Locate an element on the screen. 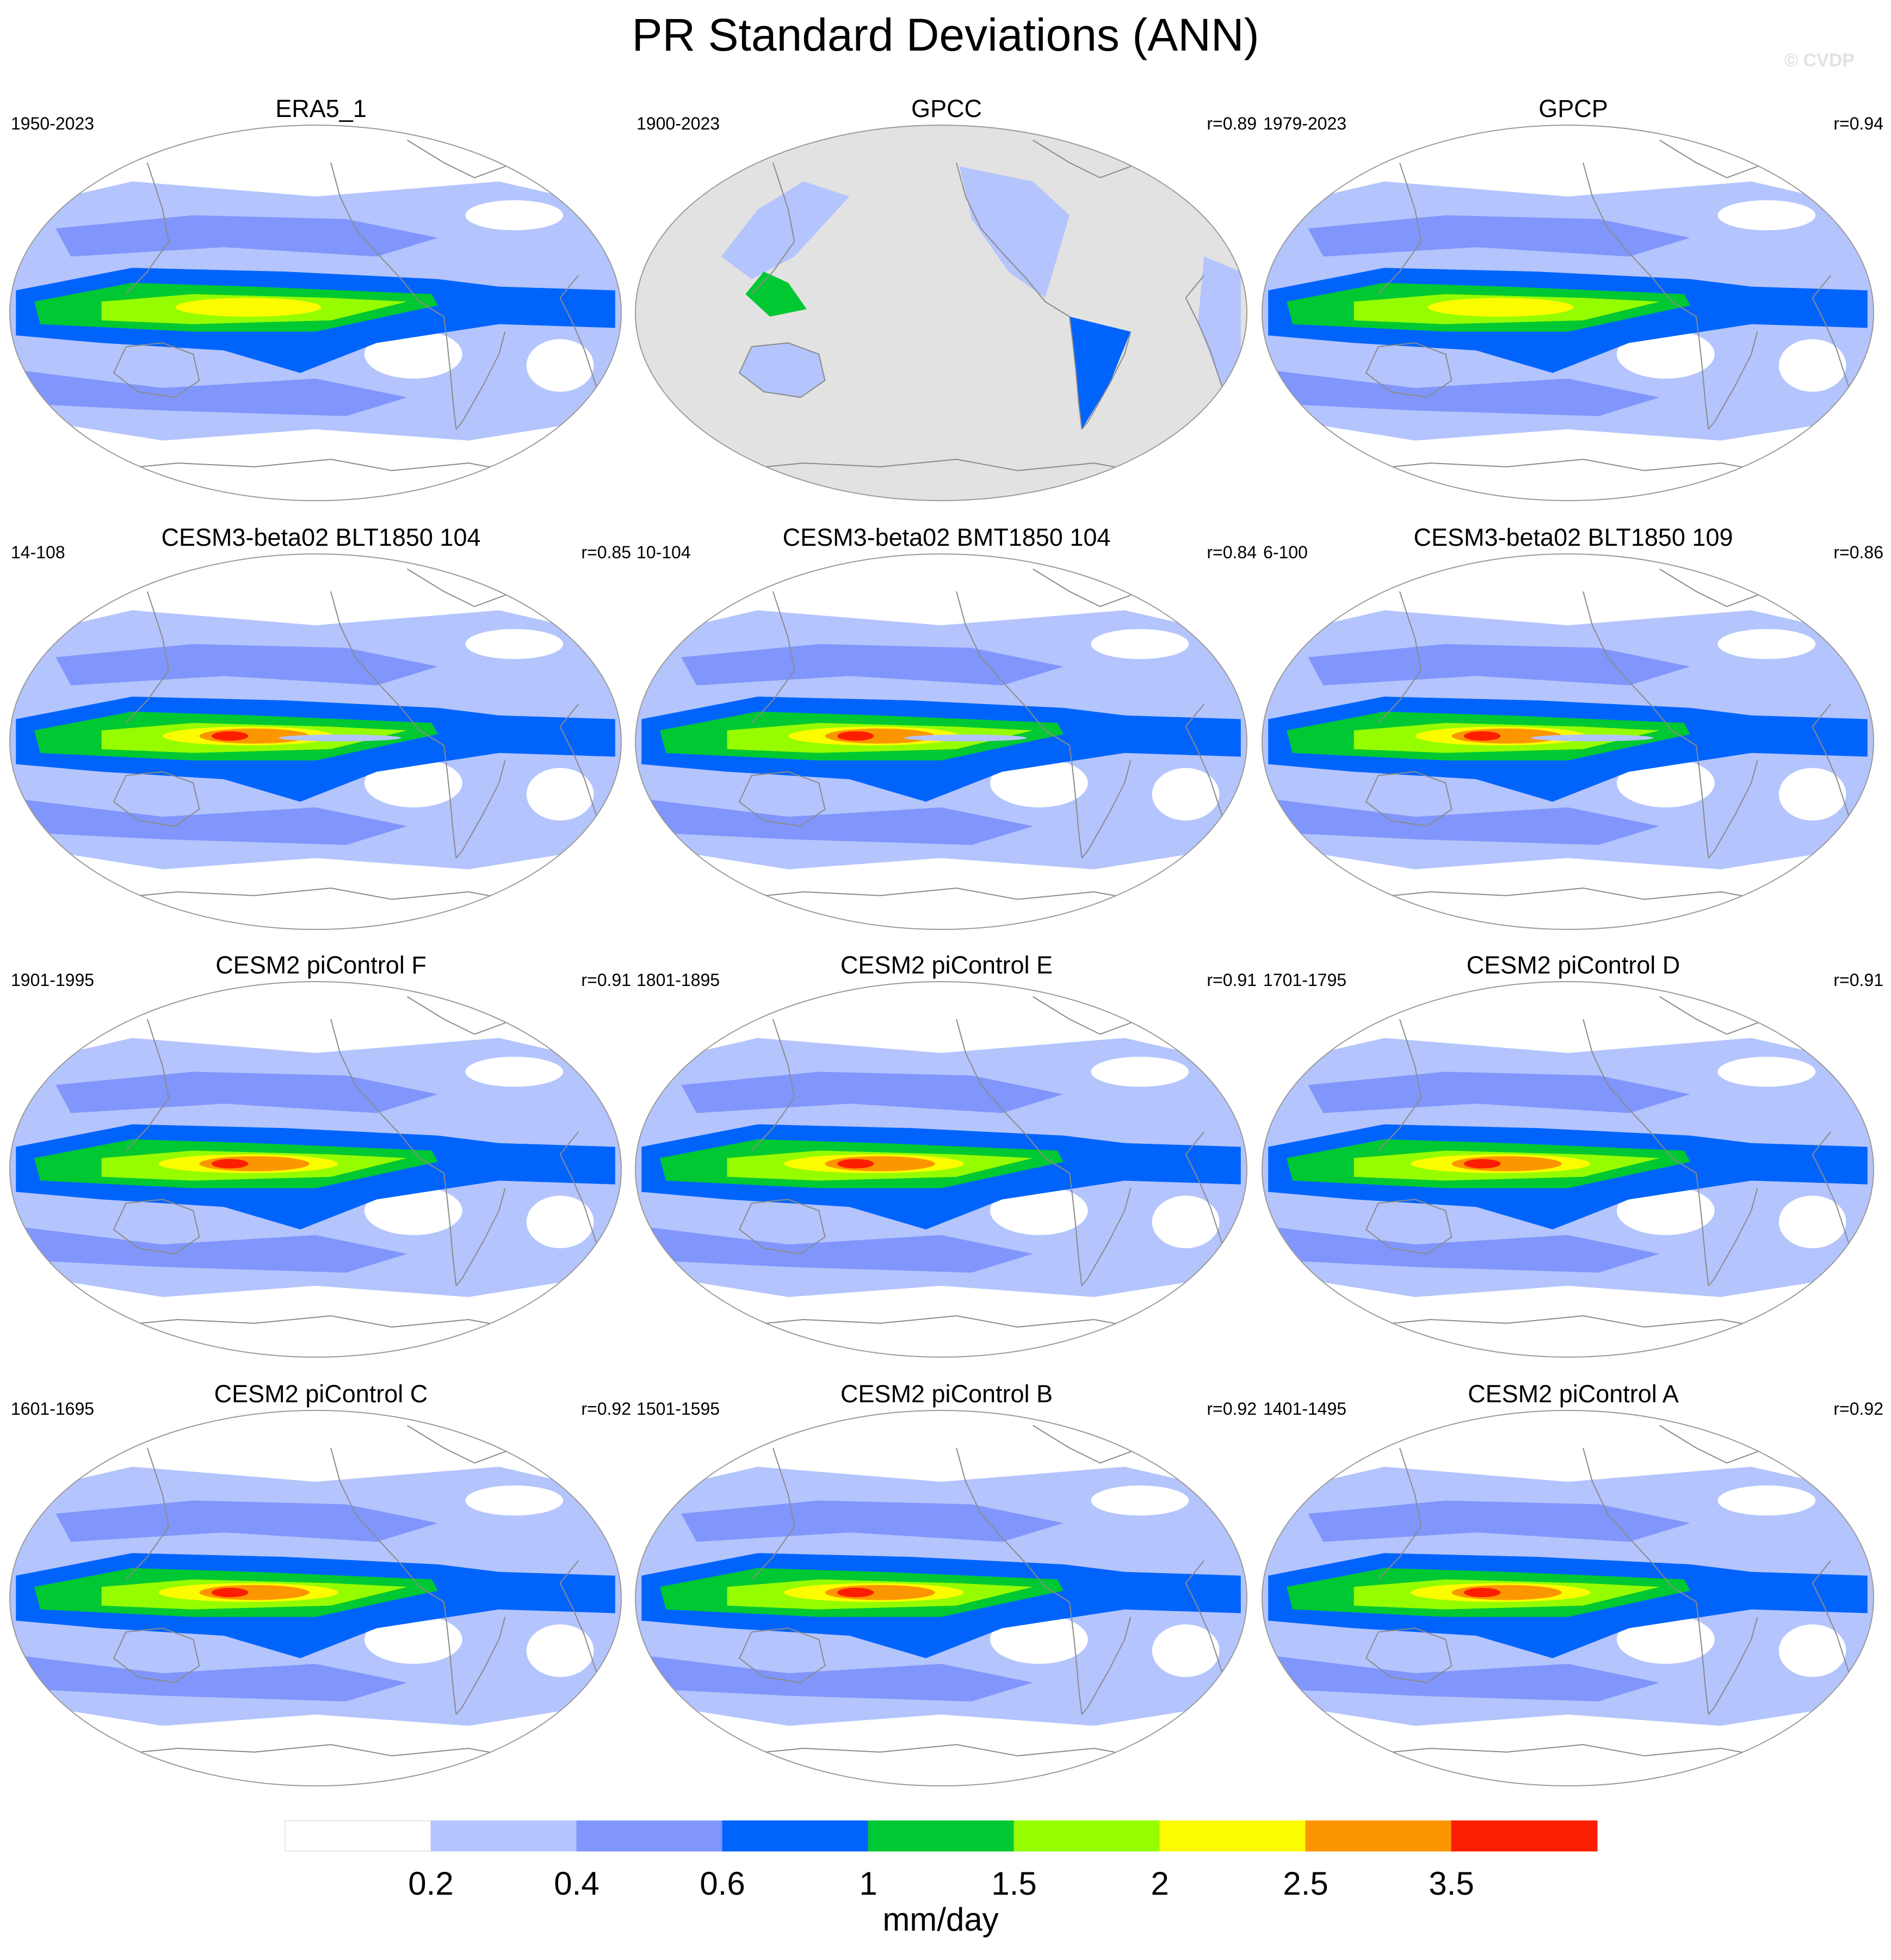 The width and height of the screenshot is (1891, 1960). map-panel: CESM3-beta02 BMT1850 104 10-104 r=0.84 is located at coordinates (946, 734).